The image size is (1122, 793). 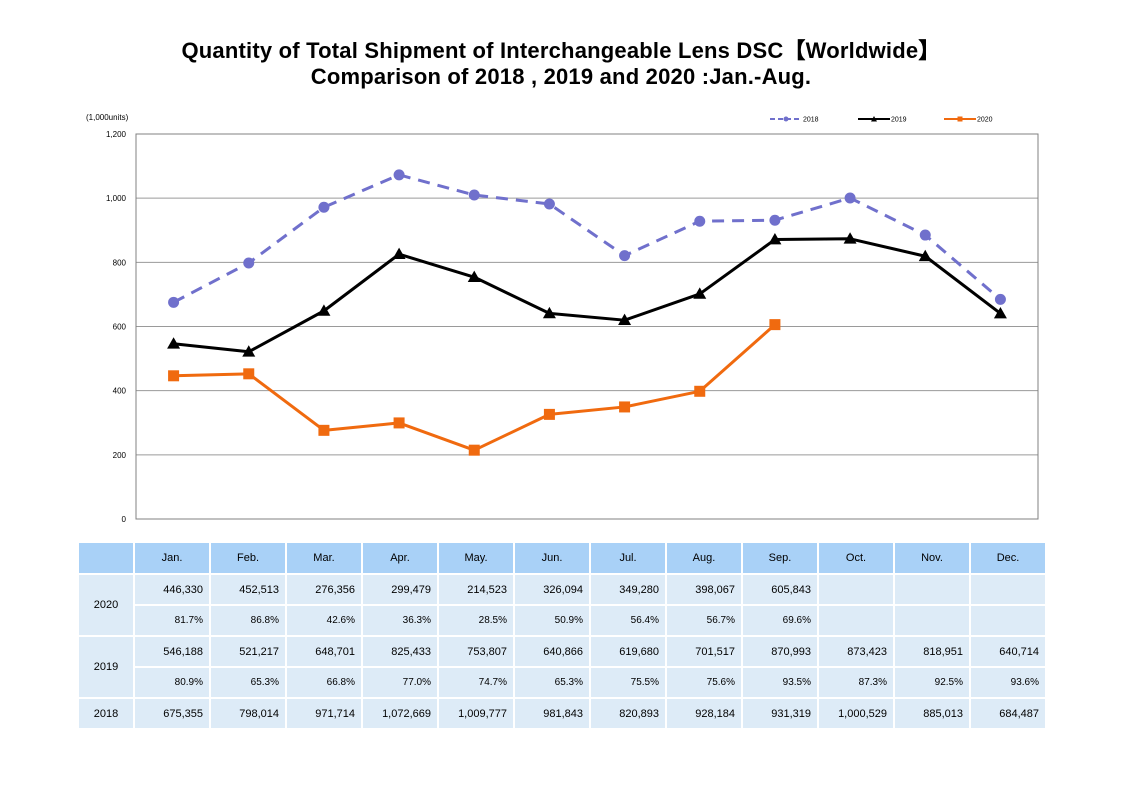 I want to click on units-cell-2019-7: 701,517, so click(x=704, y=651).